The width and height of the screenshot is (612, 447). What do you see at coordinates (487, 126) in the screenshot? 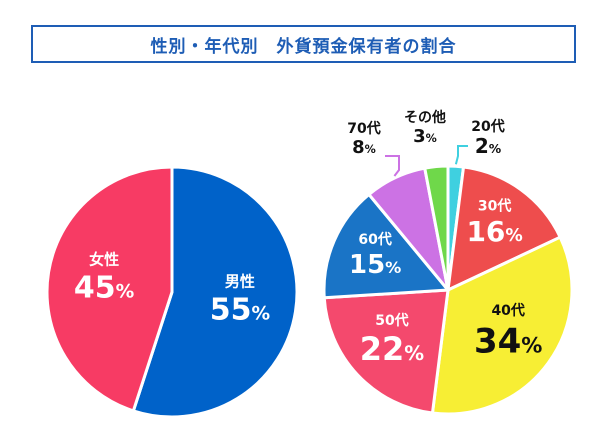
I see `age-label-0: 20代` at bounding box center [487, 126].